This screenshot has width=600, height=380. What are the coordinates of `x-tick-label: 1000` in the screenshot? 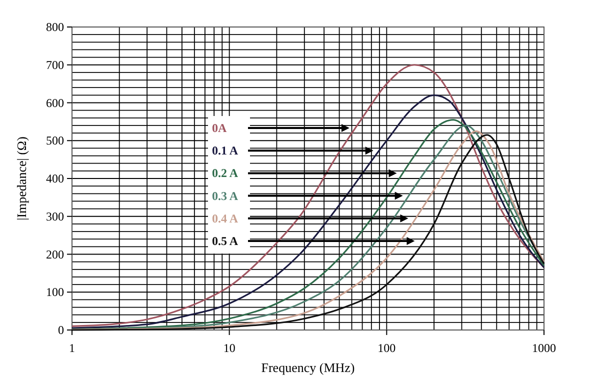 It's located at (544, 348).